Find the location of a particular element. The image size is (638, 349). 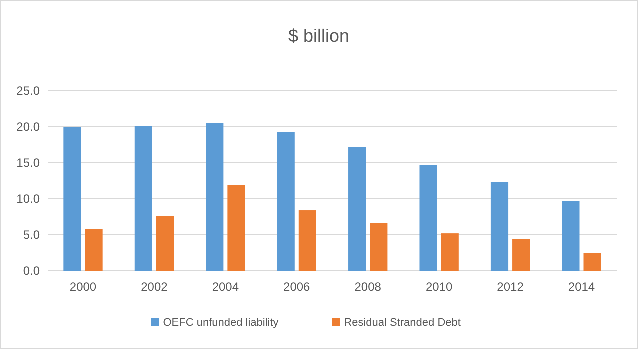

chart-title: $ billion is located at coordinates (319, 36).